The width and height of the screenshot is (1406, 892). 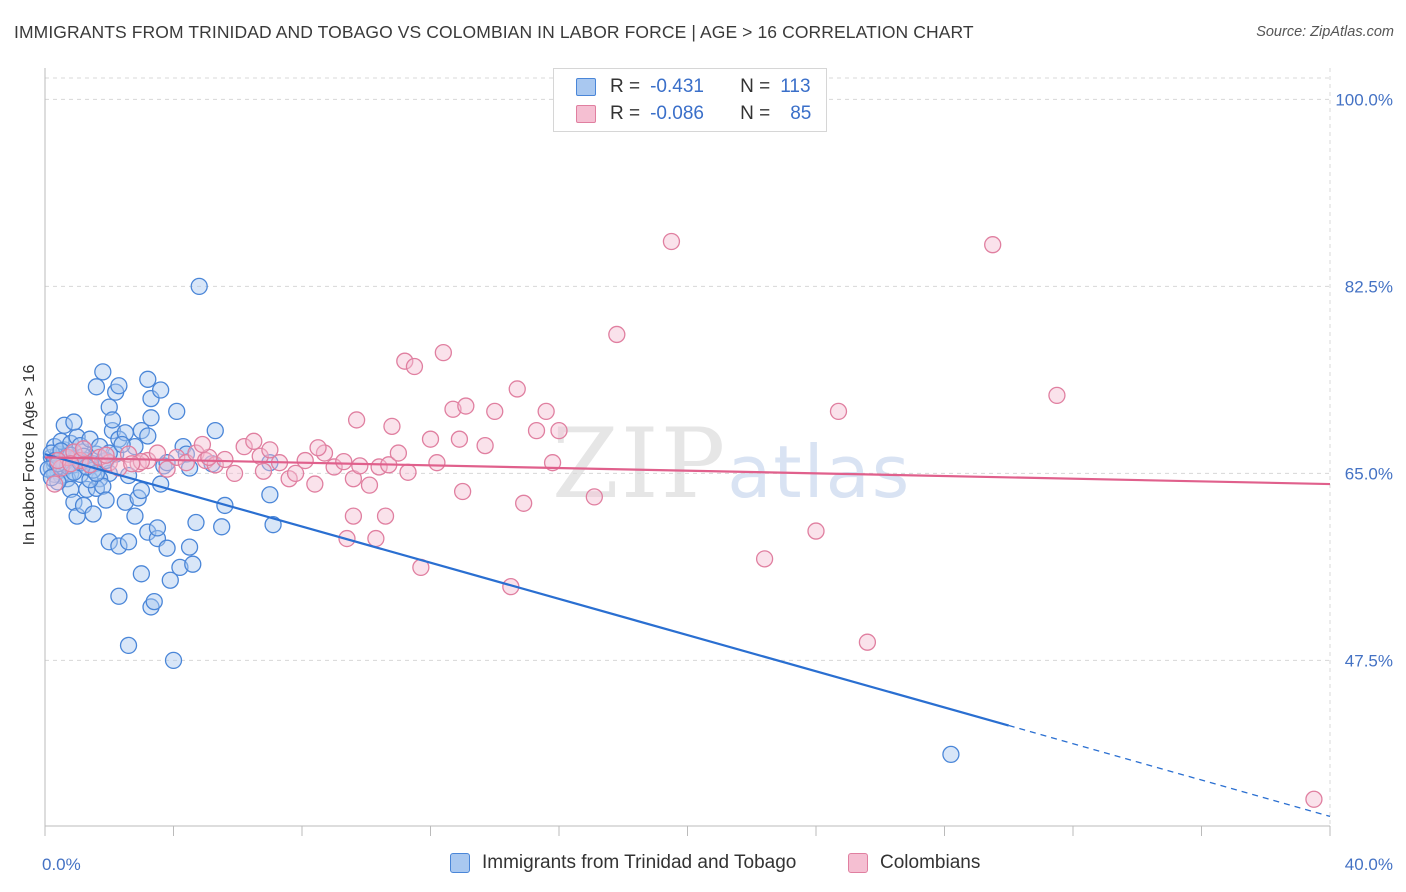 I want to click on y-tick-label: 65.0%, so click(x=1369, y=473).